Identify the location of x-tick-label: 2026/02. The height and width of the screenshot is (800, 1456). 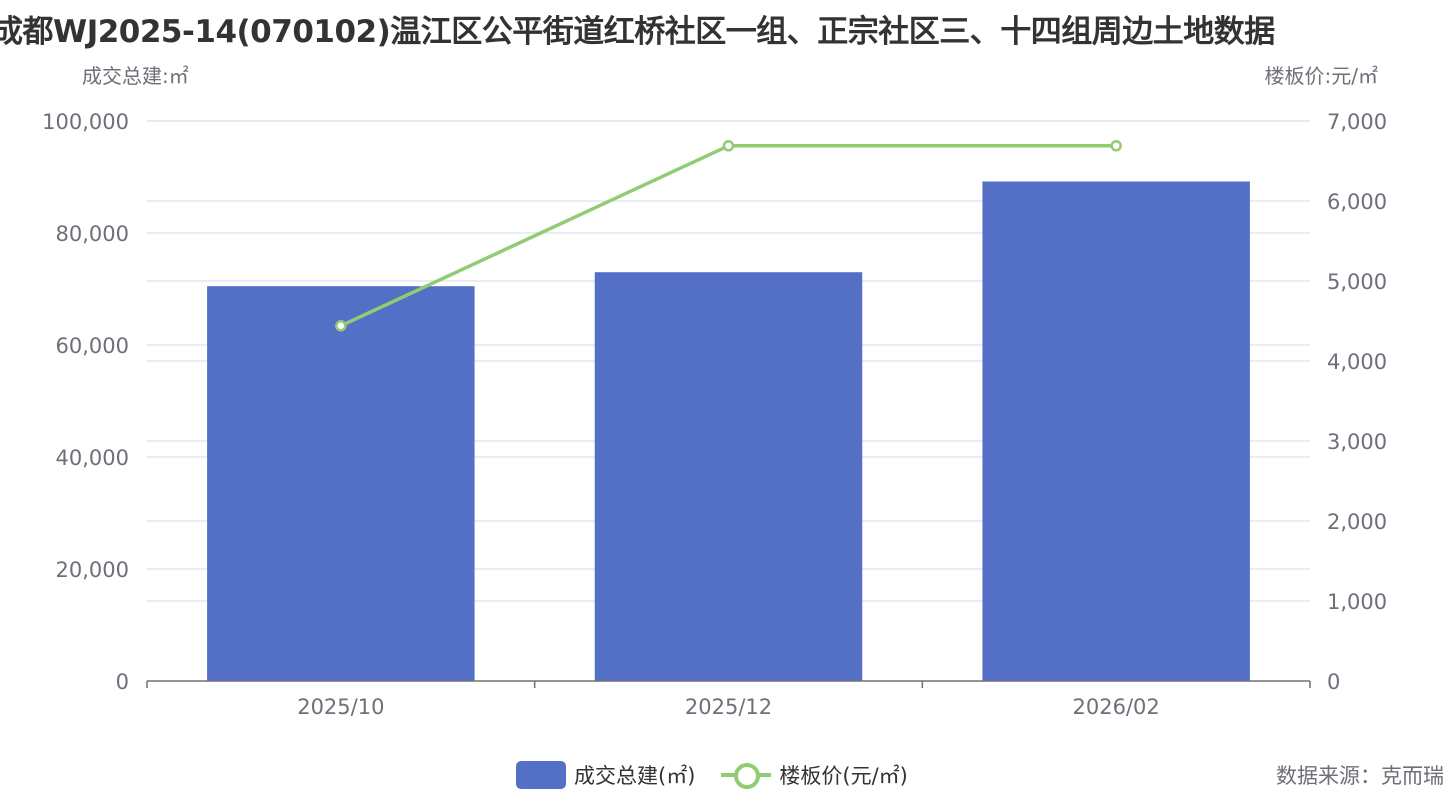
(1116, 707).